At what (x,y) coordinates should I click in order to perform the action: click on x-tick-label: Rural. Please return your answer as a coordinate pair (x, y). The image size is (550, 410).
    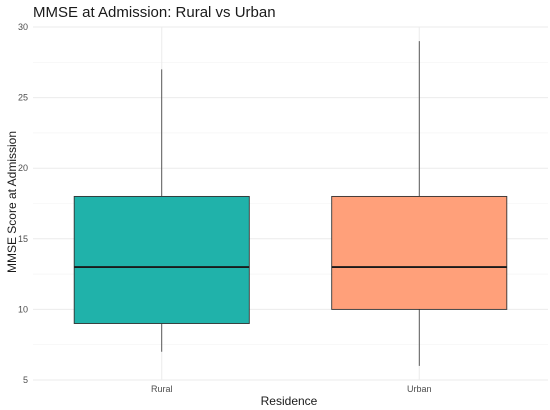
    Looking at the image, I should click on (162, 389).